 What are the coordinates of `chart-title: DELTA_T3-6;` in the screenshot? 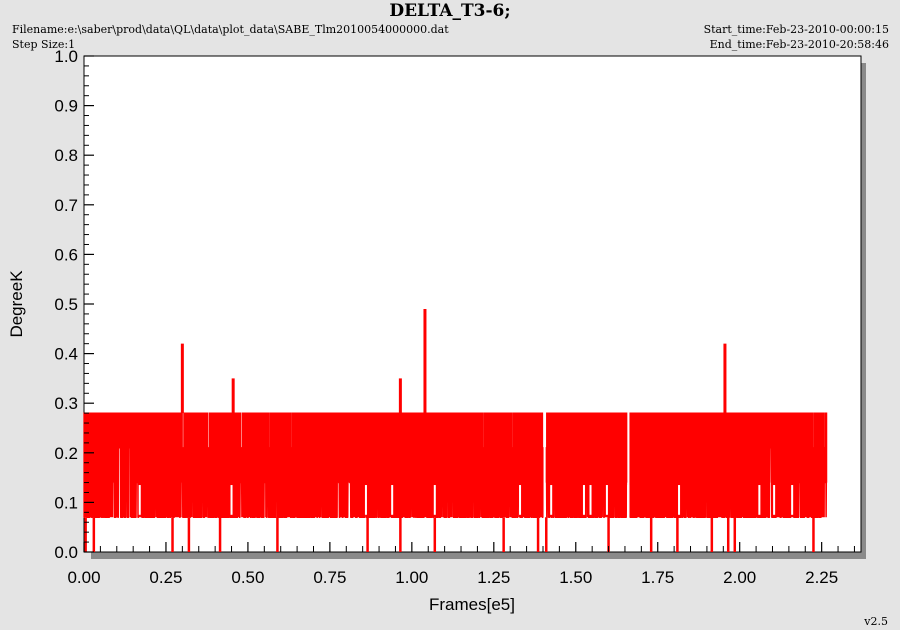 It's located at (450, 11).